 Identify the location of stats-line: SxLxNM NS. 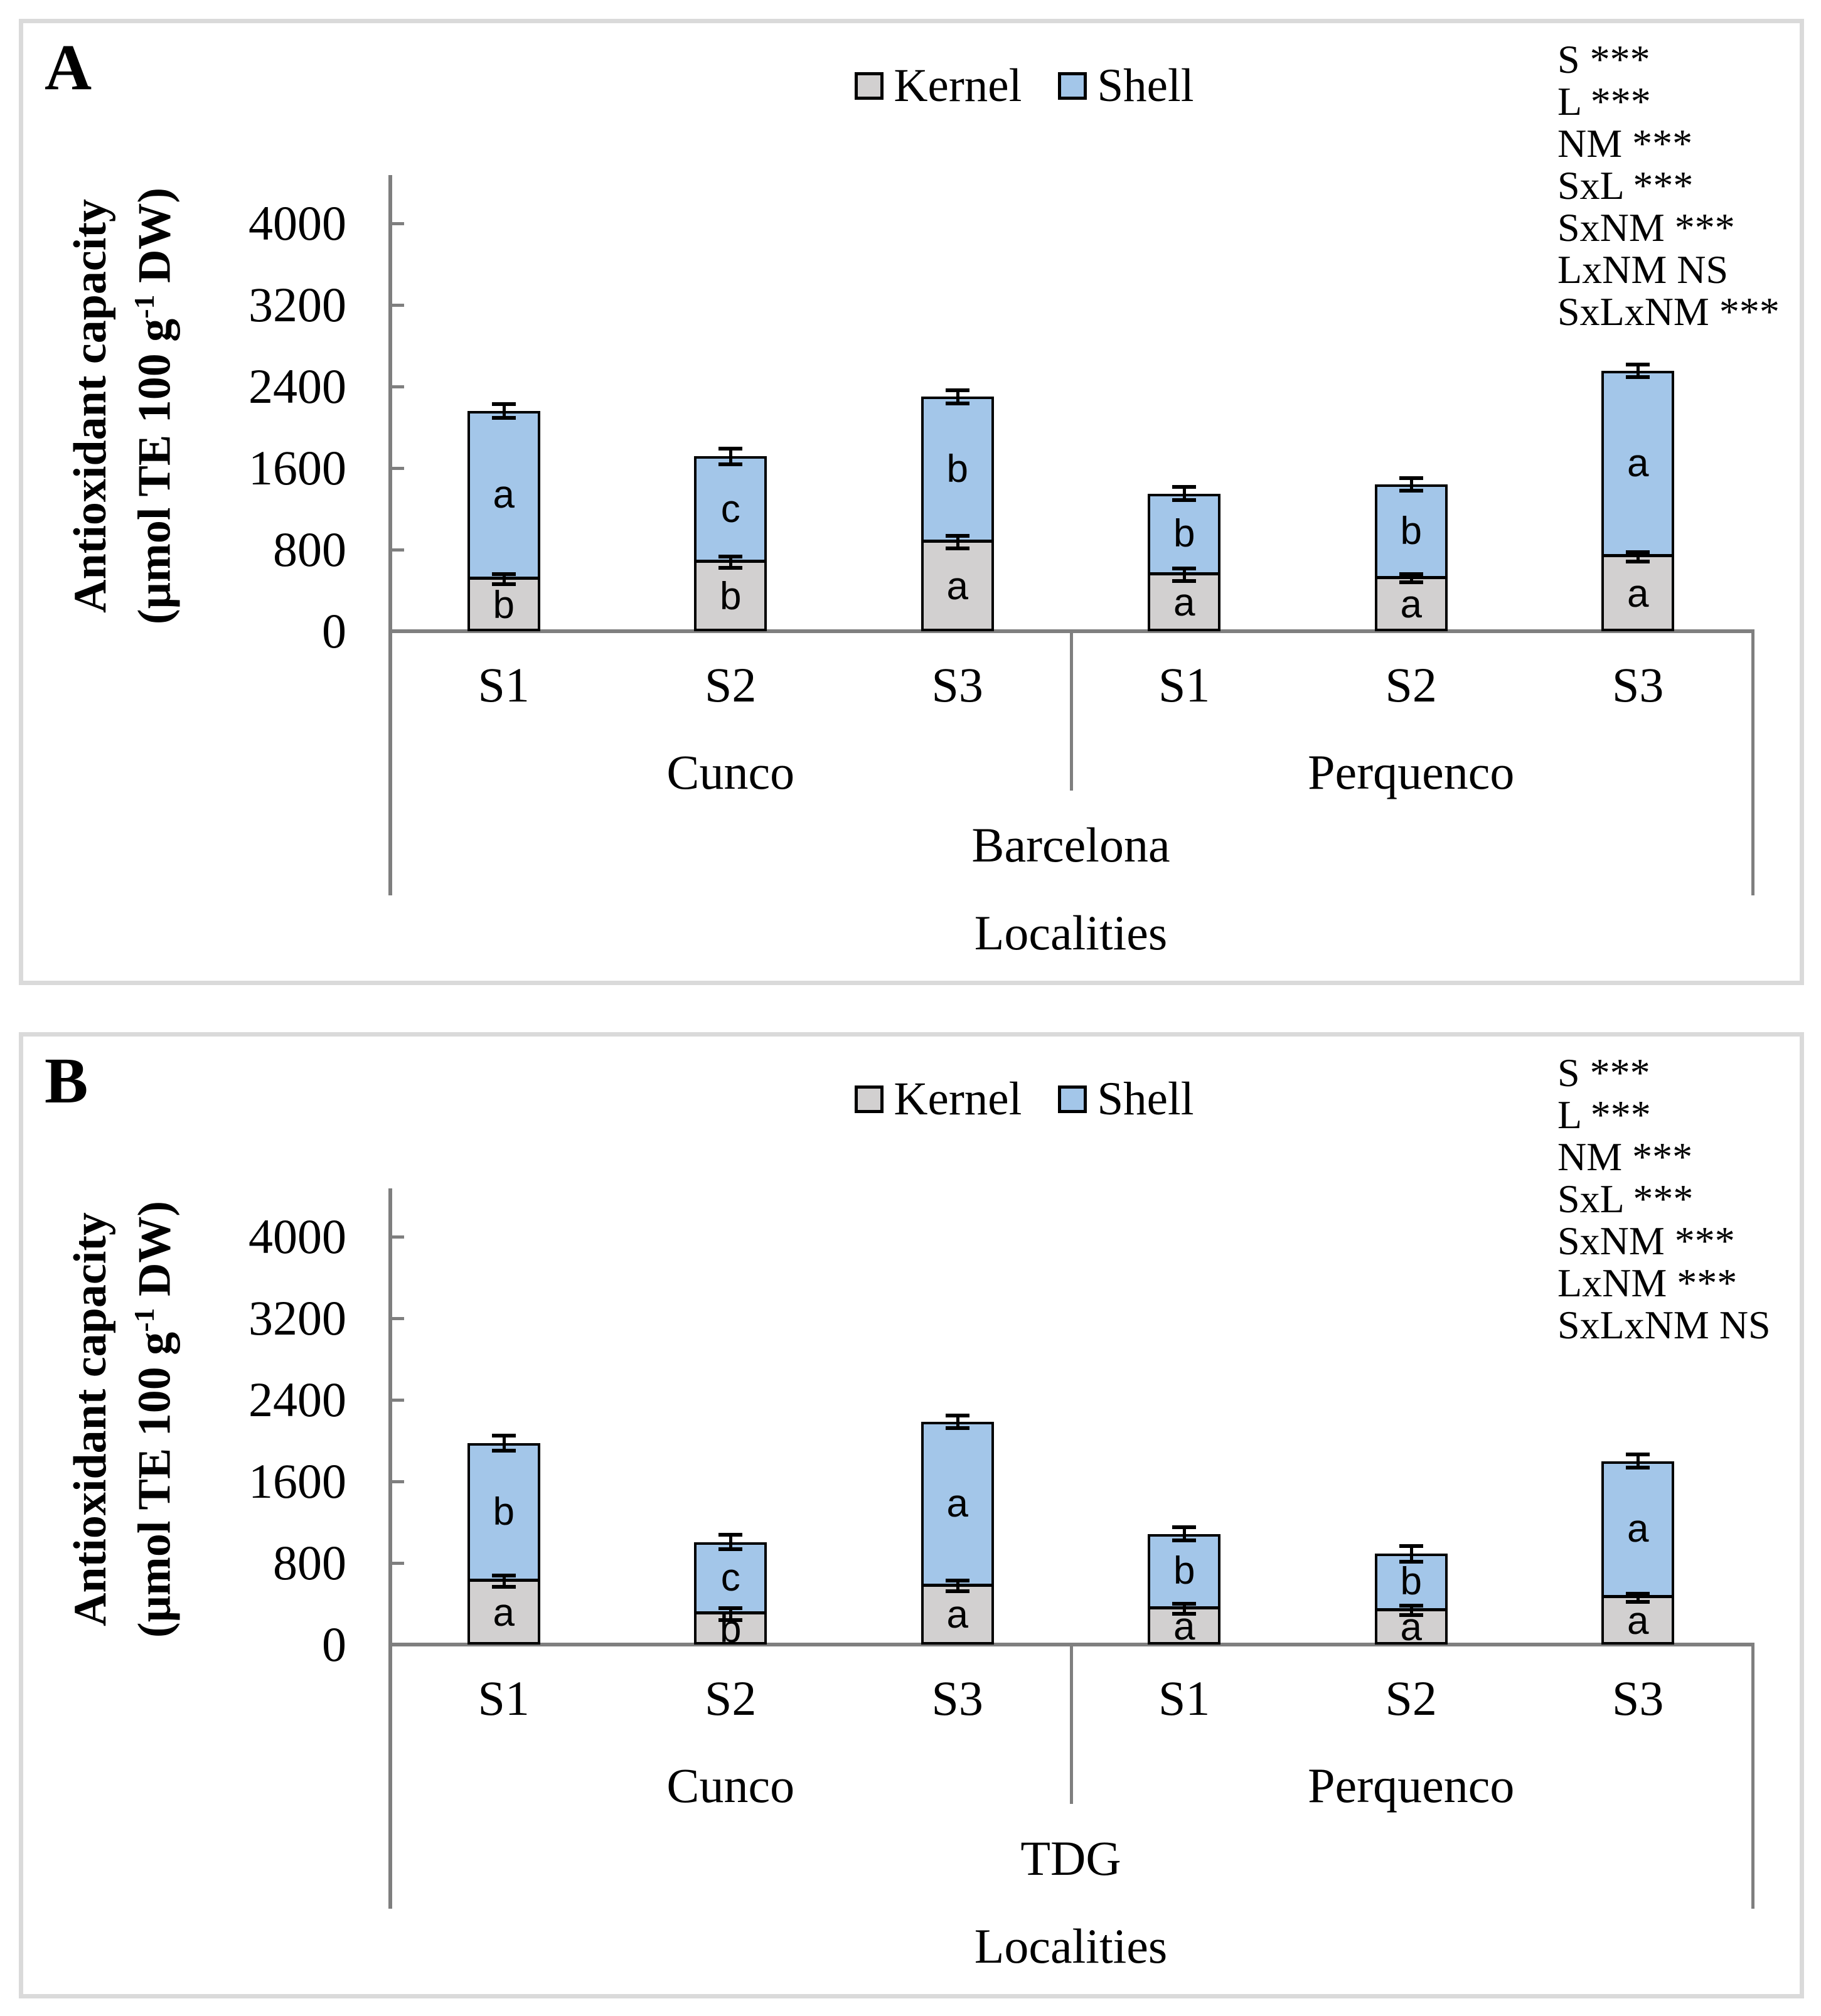
(1664, 1325).